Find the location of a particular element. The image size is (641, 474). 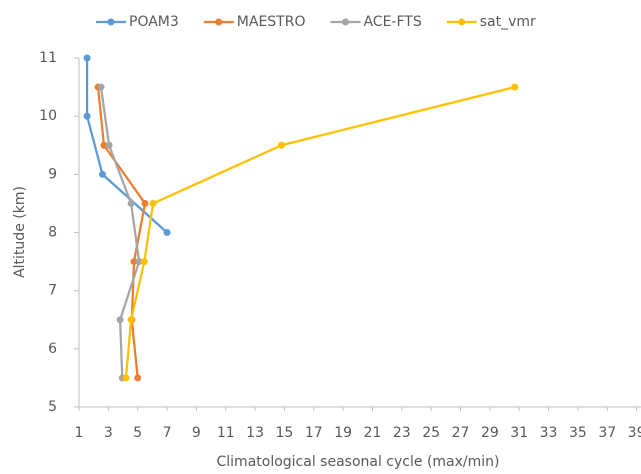

legend-label: MAESTRO is located at coordinates (271, 22).